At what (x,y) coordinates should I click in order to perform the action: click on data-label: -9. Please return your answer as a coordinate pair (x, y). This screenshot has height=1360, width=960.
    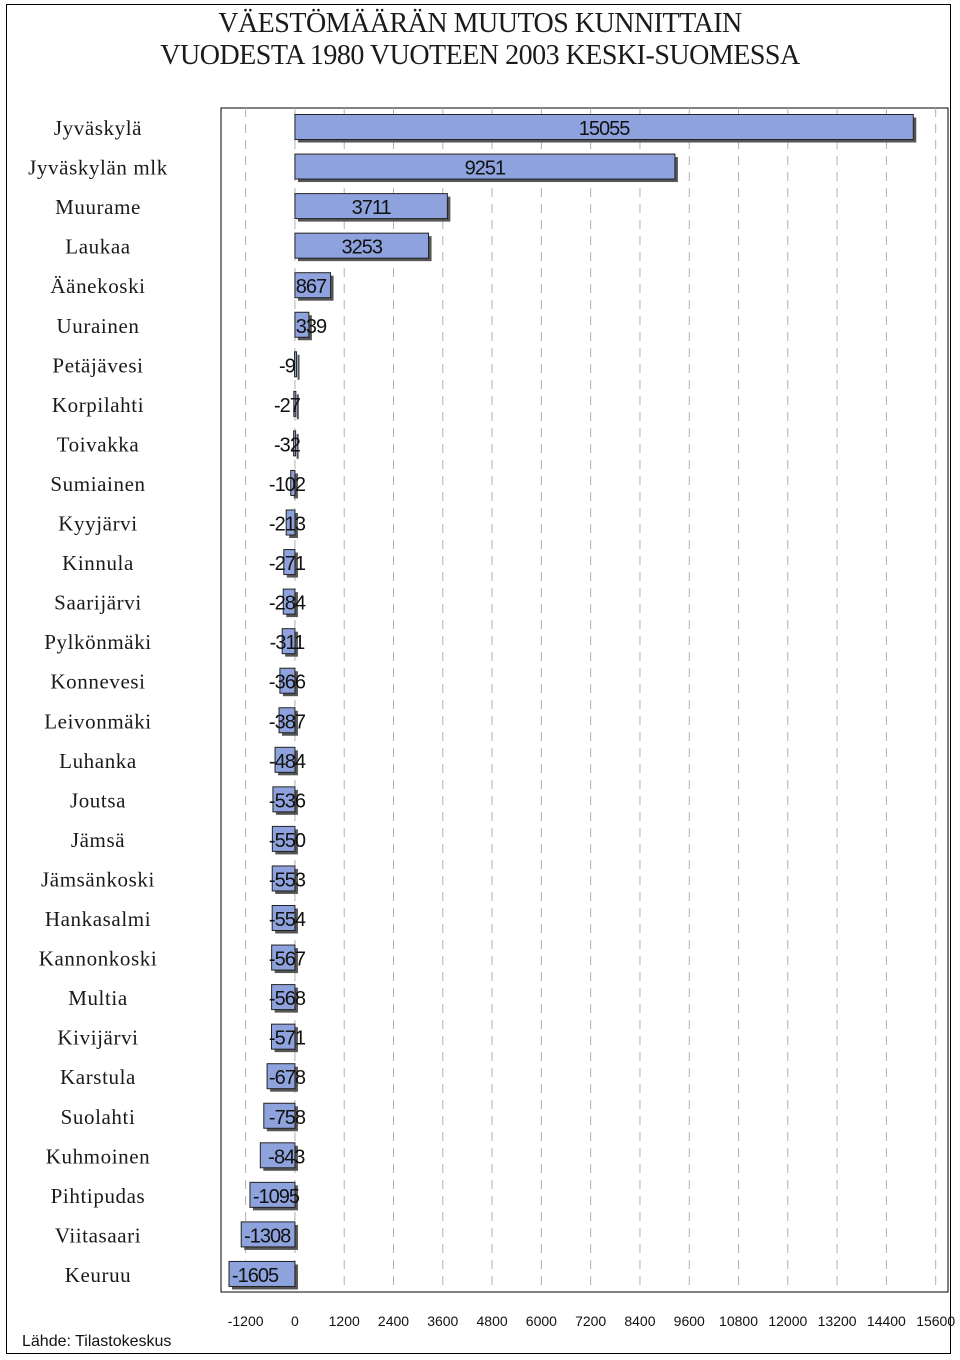
    Looking at the image, I should click on (287, 366).